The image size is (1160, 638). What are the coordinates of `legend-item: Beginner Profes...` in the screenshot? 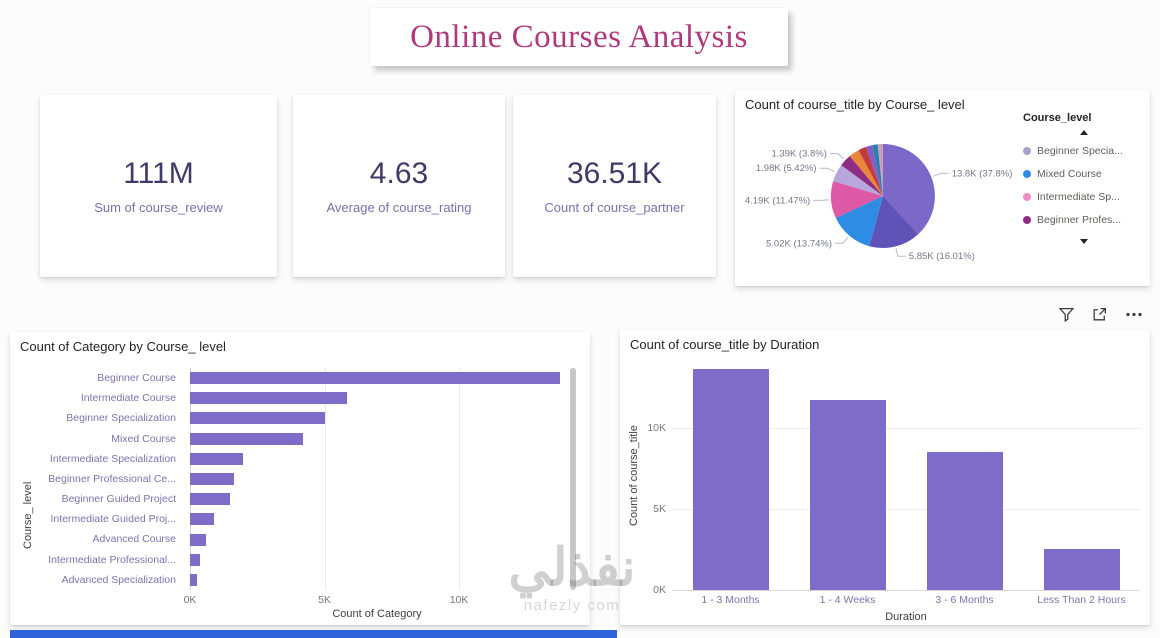 It's located at (1084, 219).